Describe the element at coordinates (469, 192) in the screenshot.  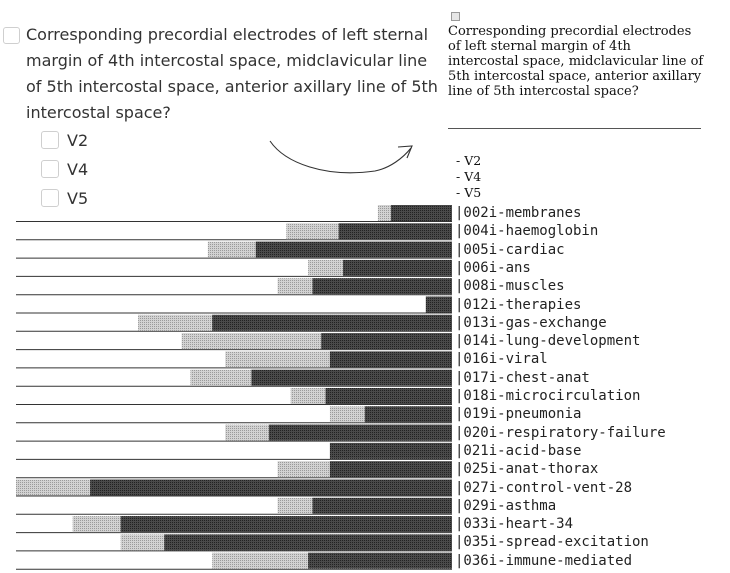
I see `preview-option: - V5` at that location.